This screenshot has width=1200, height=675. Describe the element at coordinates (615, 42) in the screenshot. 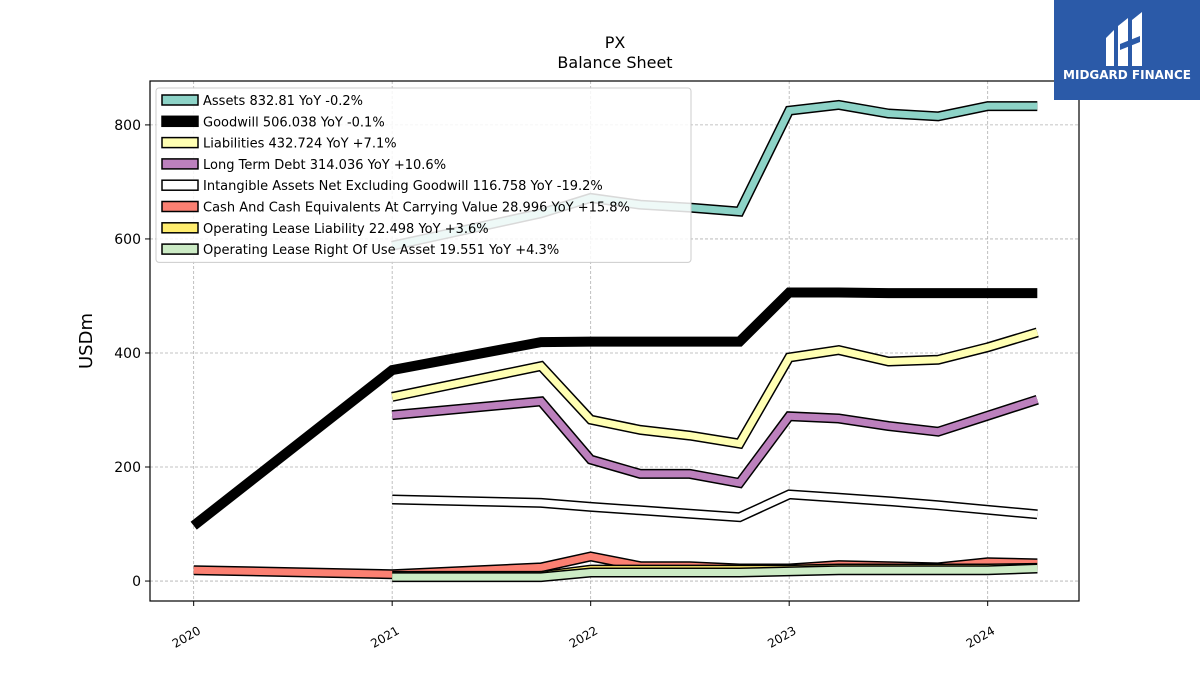

I see `chart-title: PX` at that location.